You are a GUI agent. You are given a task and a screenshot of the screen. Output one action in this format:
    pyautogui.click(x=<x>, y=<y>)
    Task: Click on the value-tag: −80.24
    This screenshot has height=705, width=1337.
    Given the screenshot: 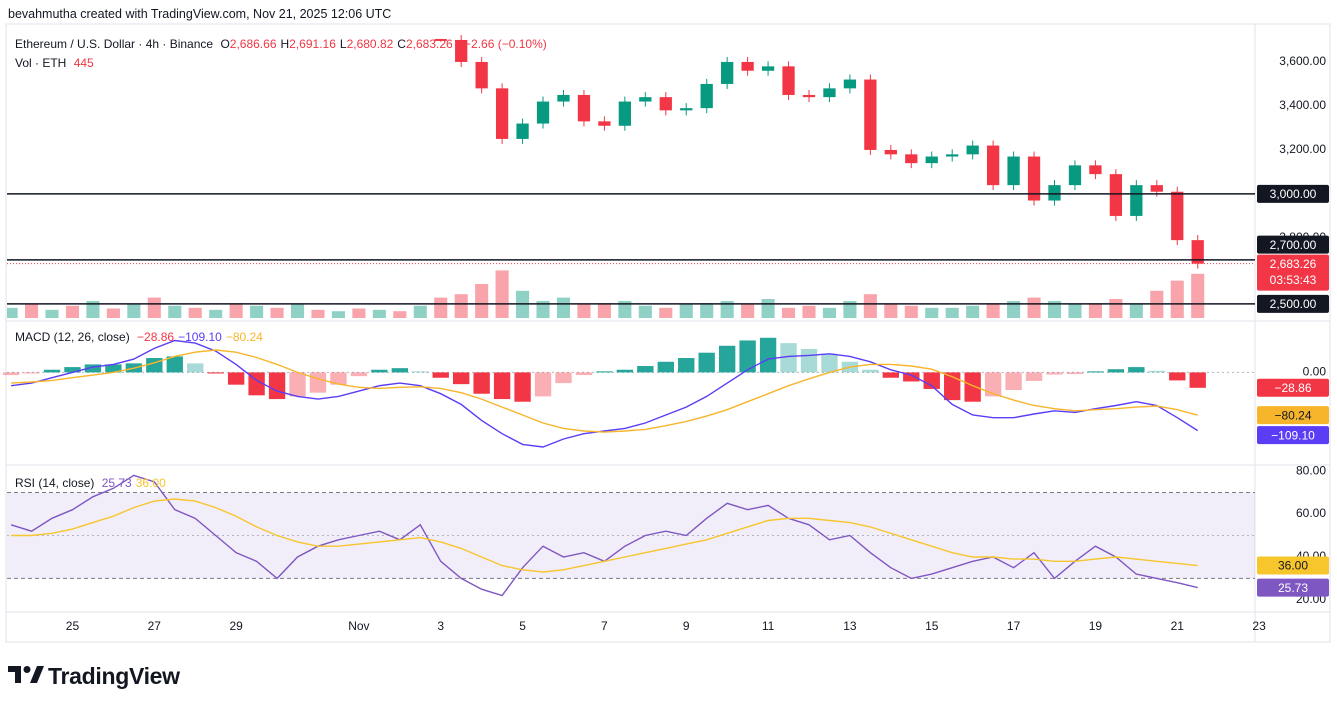 What is the action you would take?
    pyautogui.click(x=1292, y=415)
    